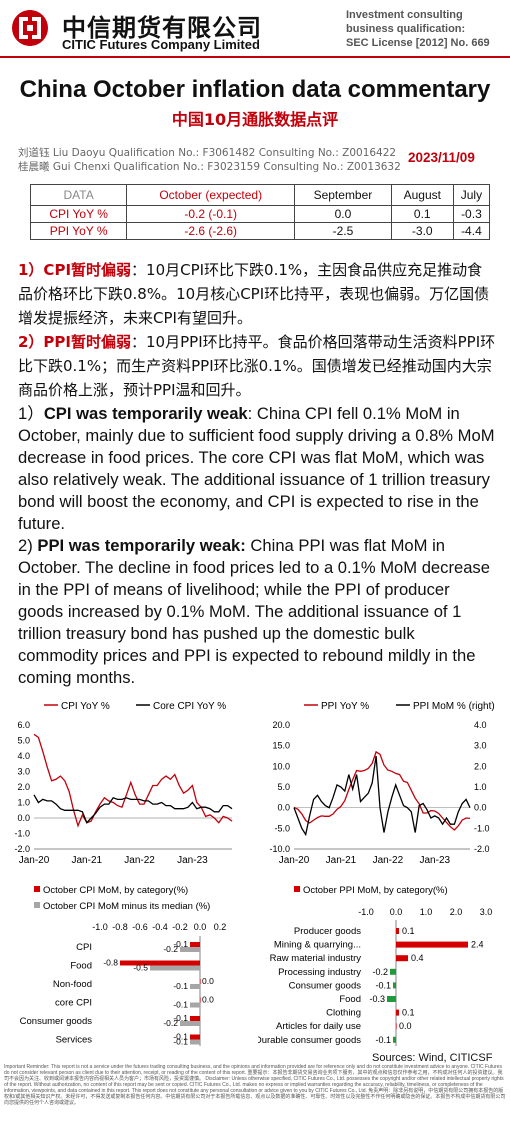  Describe the element at coordinates (139, 860) in the screenshot. I see `x-tick-label: Jan-22` at that location.